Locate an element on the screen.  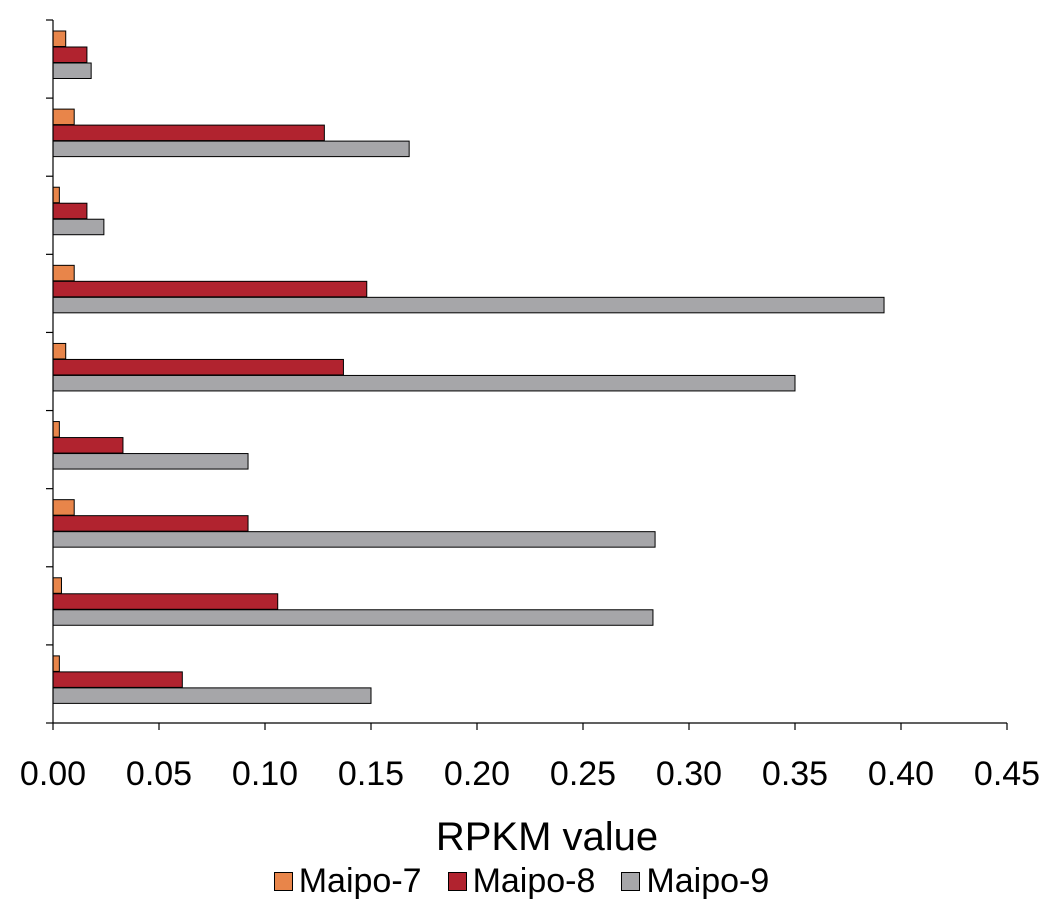
x-tick-label: 0.30 is located at coordinates (689, 774).